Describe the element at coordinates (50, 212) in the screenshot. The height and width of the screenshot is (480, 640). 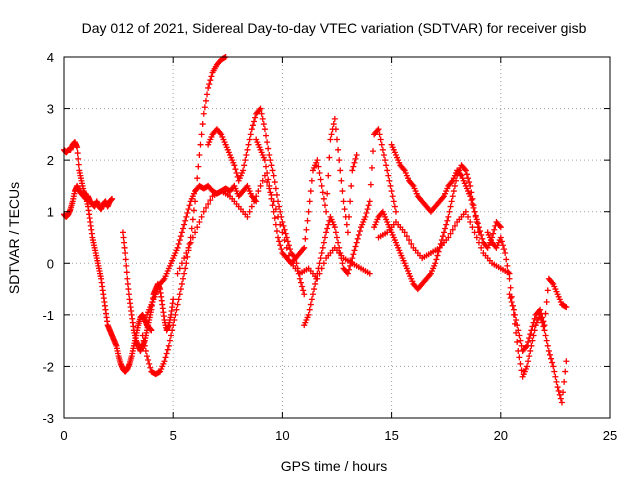
I see `y-tick-label: 1` at that location.